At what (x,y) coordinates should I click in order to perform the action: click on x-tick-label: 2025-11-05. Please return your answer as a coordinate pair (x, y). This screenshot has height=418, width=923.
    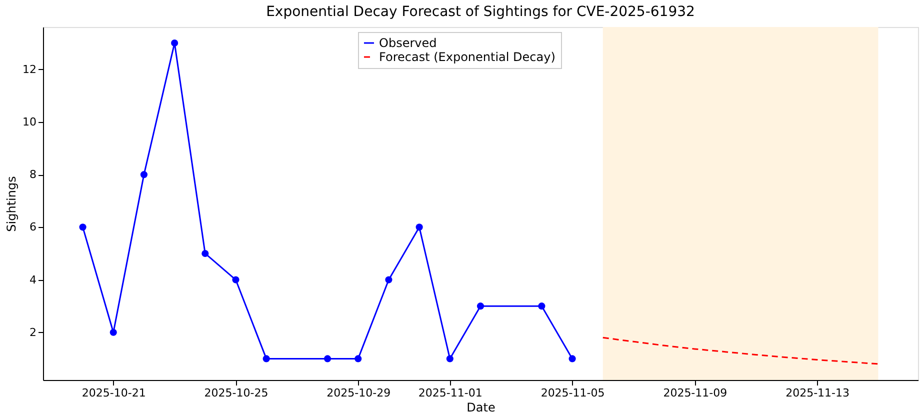
    Looking at the image, I should click on (572, 393).